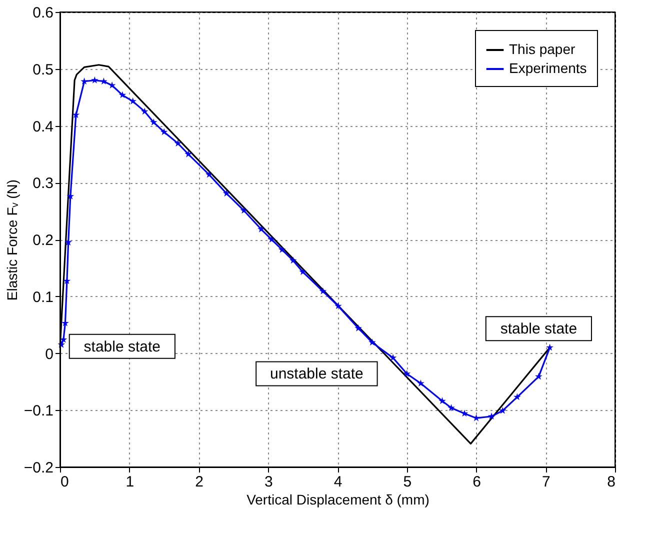  Describe the element at coordinates (317, 374) in the screenshot. I see `annotation: unstable state` at that location.